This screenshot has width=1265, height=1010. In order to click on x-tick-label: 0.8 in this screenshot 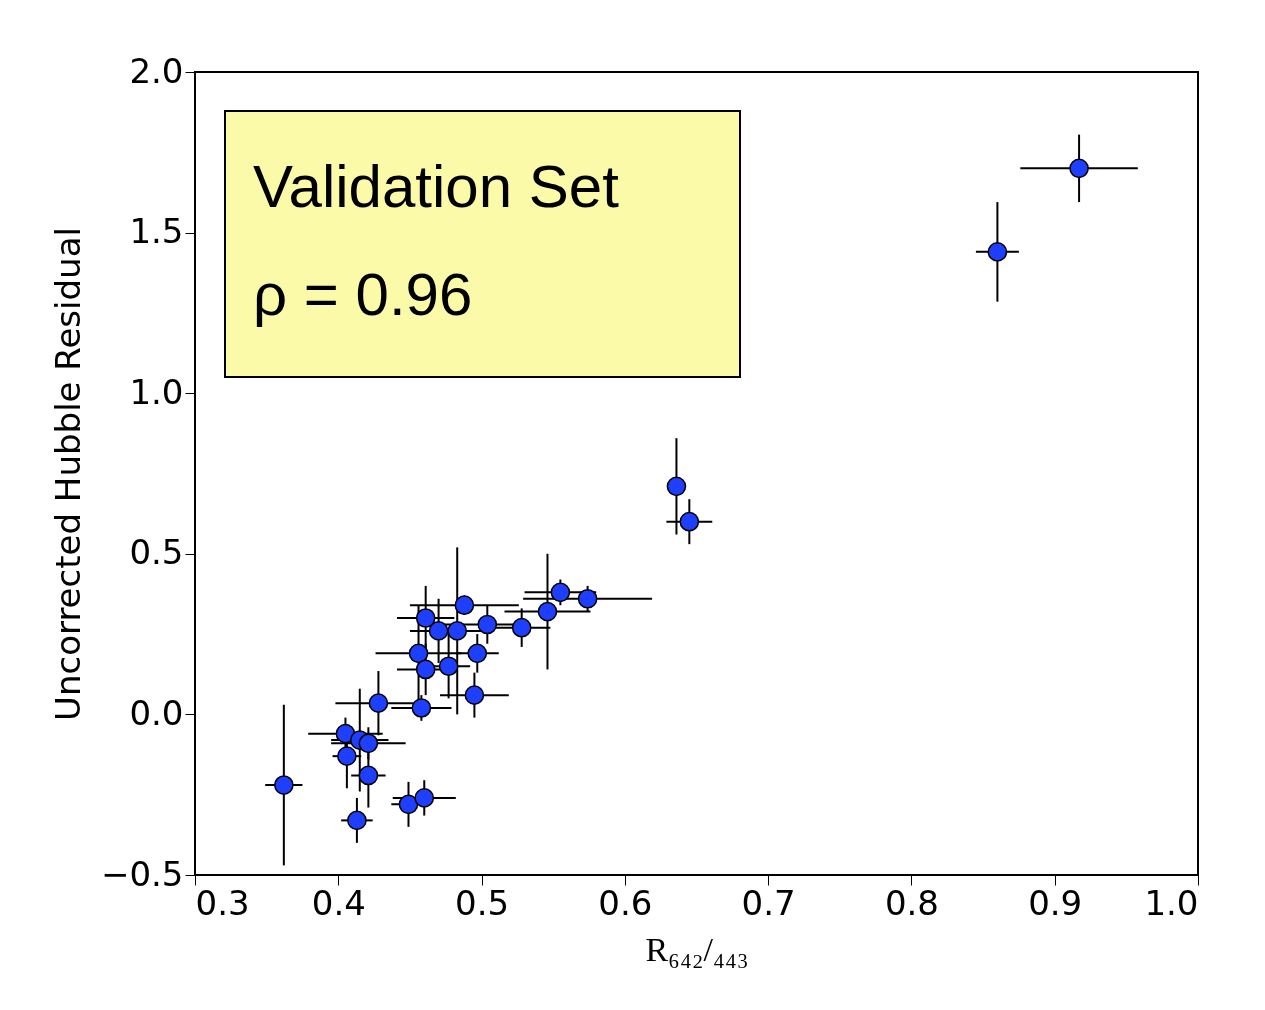, I will do `click(911, 902)`.